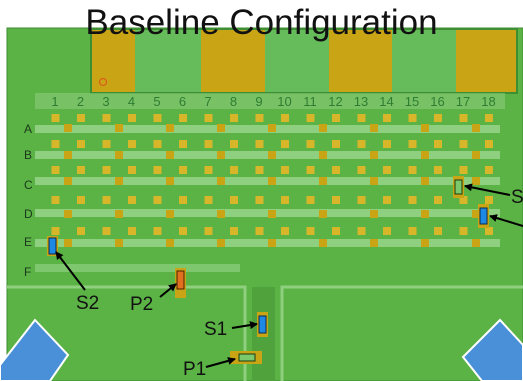  Describe the element at coordinates (401, 333) in the screenshot. I see `channel-right-edge` at that location.